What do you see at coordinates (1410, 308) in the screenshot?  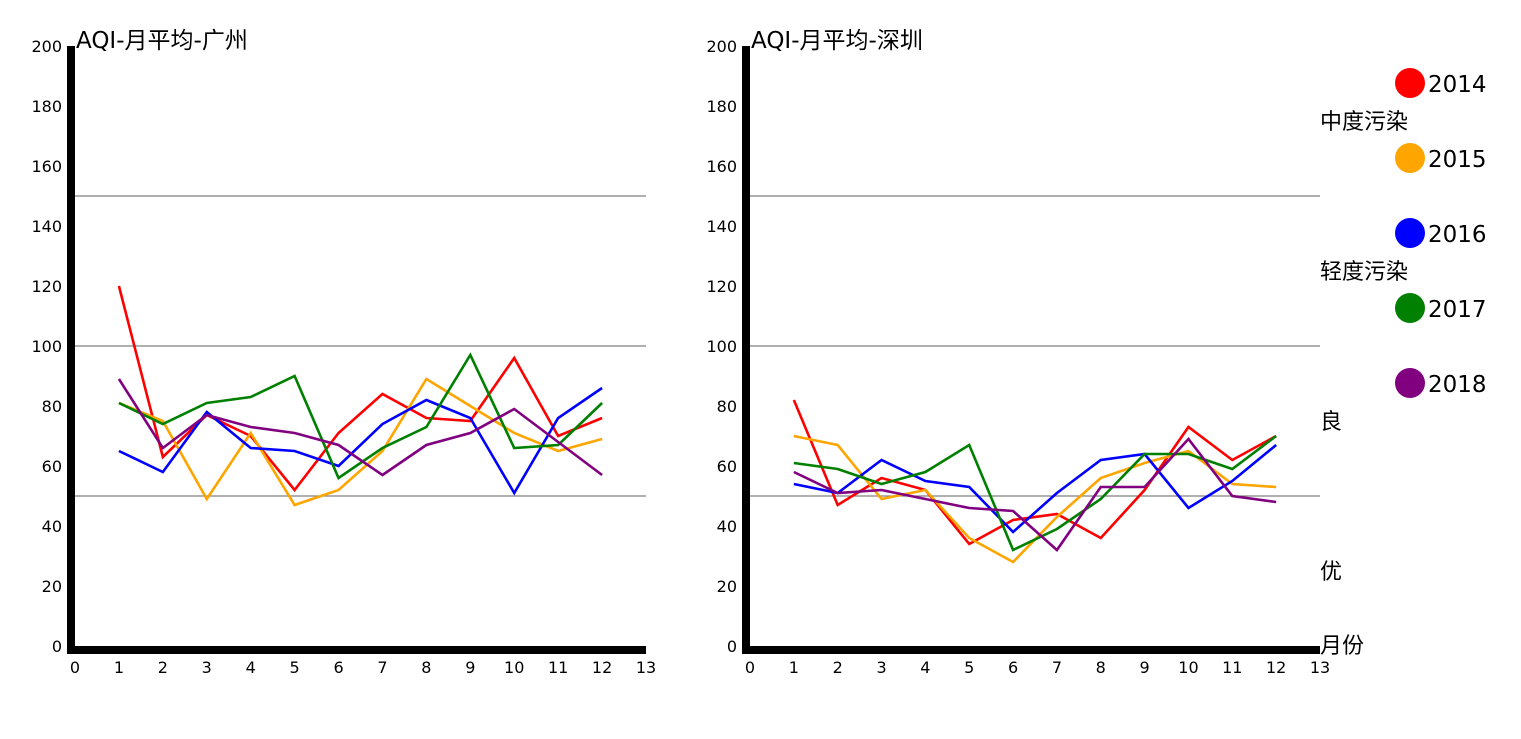 I see `legend-marker-2017` at bounding box center [1410, 308].